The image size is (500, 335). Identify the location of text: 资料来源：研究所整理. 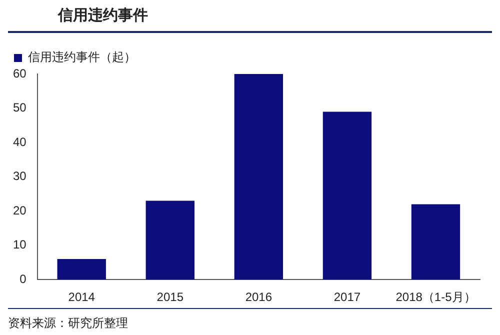
(250, 320).